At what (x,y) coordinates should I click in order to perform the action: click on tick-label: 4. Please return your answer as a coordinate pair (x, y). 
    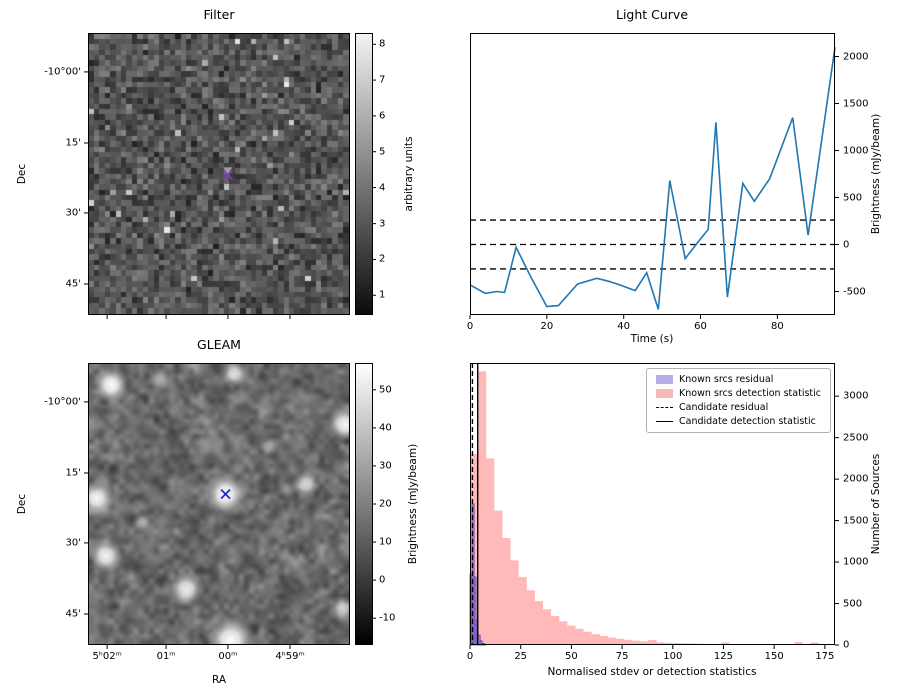
    Looking at the image, I should click on (382, 188).